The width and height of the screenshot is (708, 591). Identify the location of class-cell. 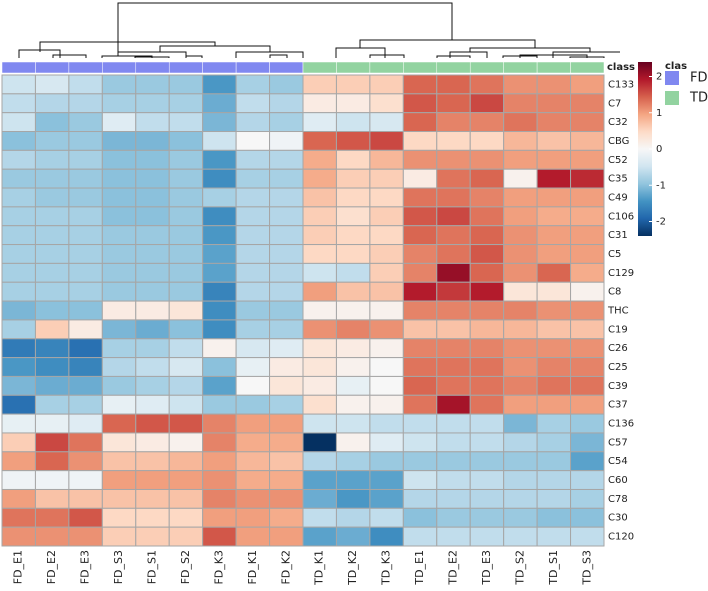
(319, 67).